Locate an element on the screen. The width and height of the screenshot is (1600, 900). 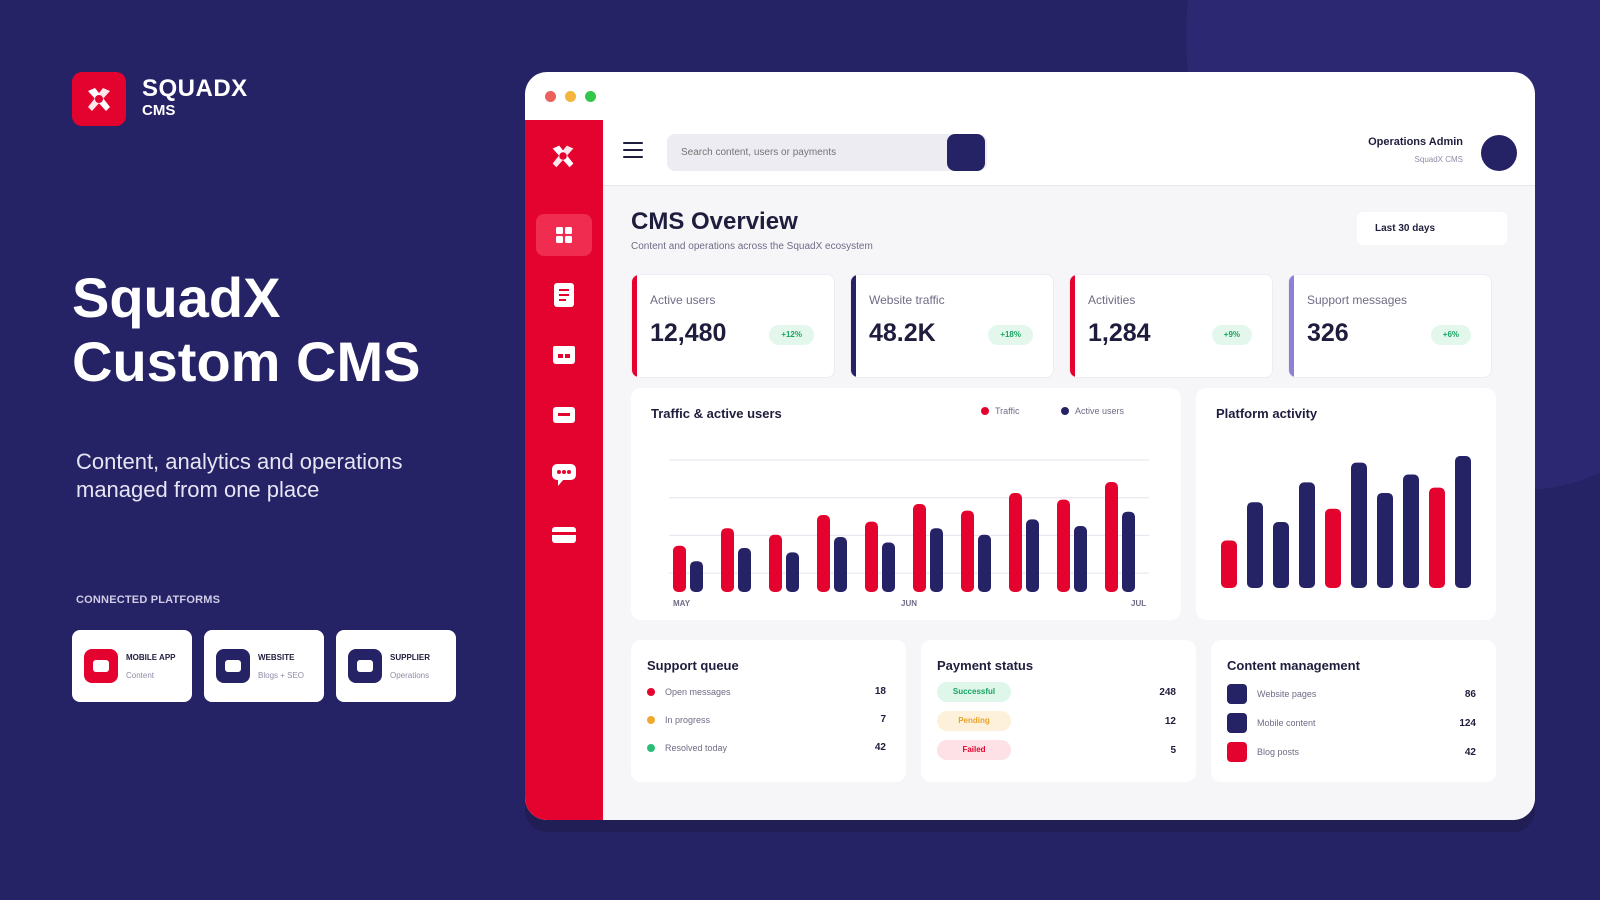
user-name: Operations Admin is located at coordinates (1415, 142).